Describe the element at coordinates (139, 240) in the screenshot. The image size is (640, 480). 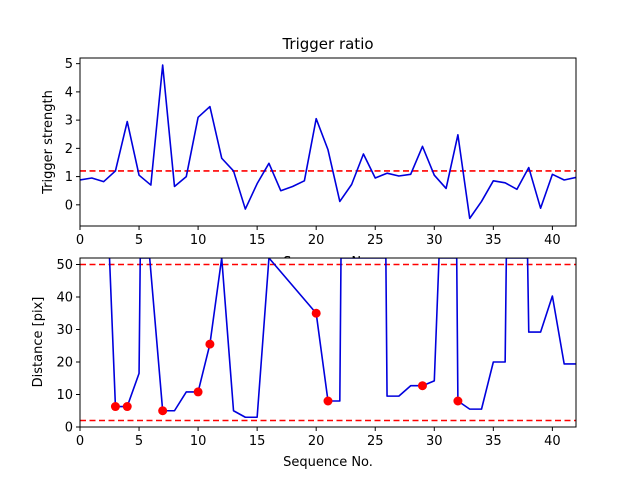
I see `top-x-tick-label: 5` at that location.